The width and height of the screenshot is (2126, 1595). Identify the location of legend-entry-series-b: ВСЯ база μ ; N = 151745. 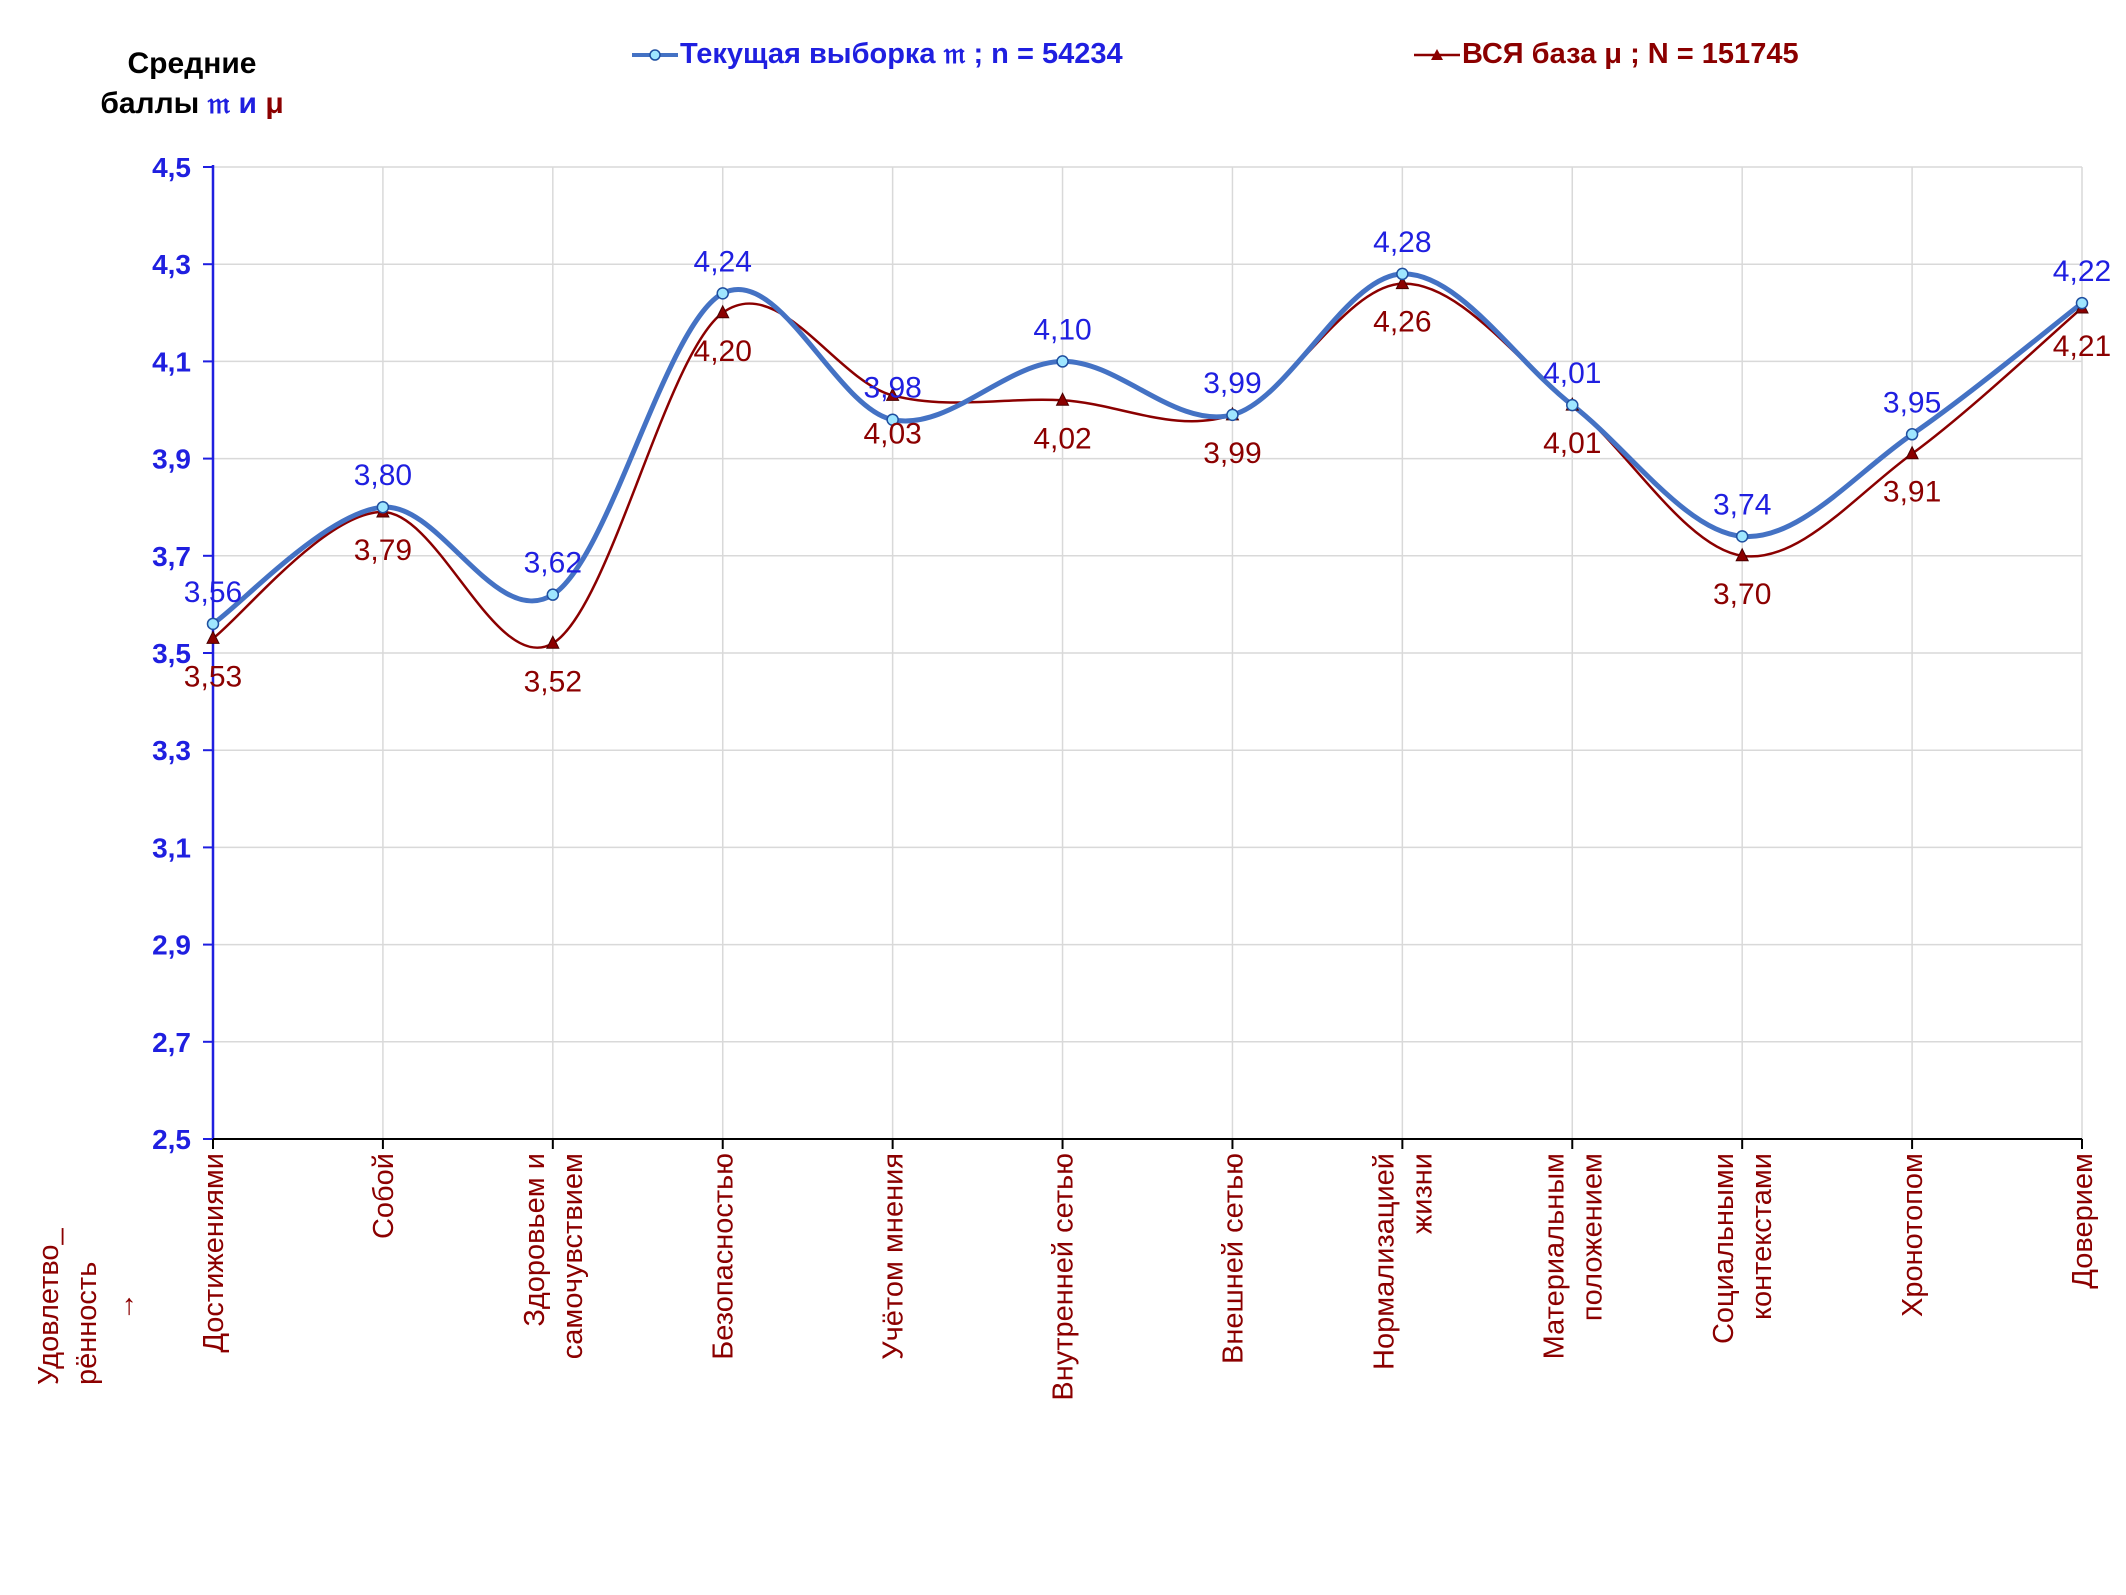
(1605, 54).